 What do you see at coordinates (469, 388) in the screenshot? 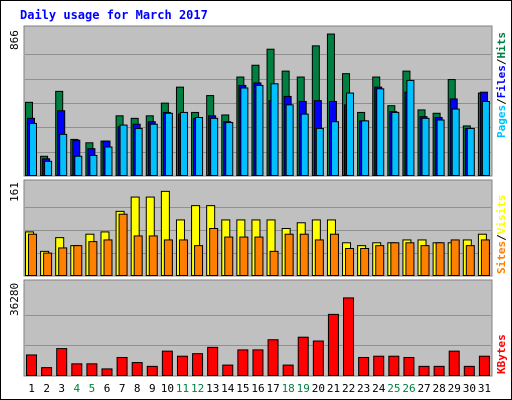
I see `day-label: 30` at bounding box center [469, 388].